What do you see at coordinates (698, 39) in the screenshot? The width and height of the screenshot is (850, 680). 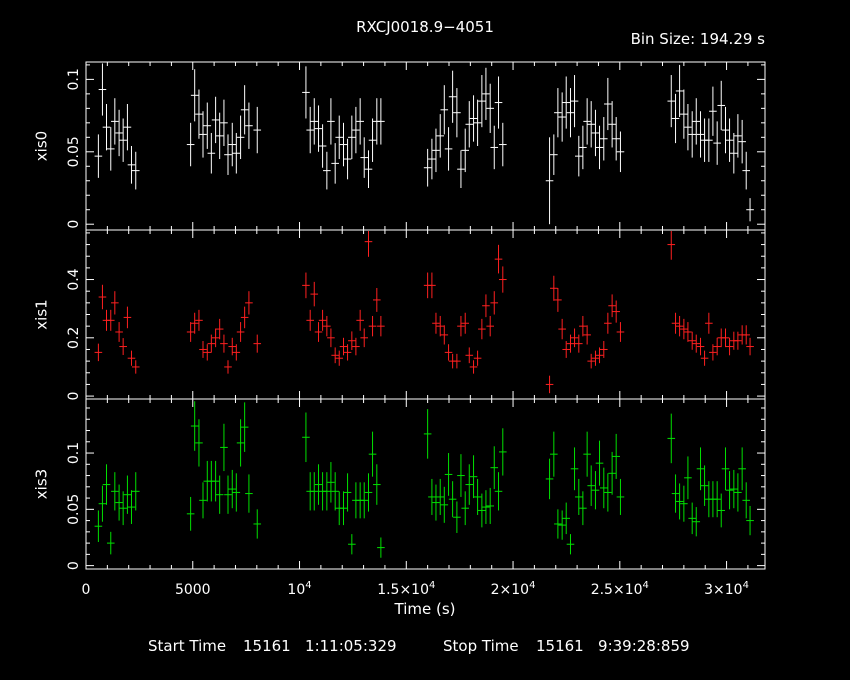 I see `bin-size-label: Bin Size: 194.29 s` at bounding box center [698, 39].